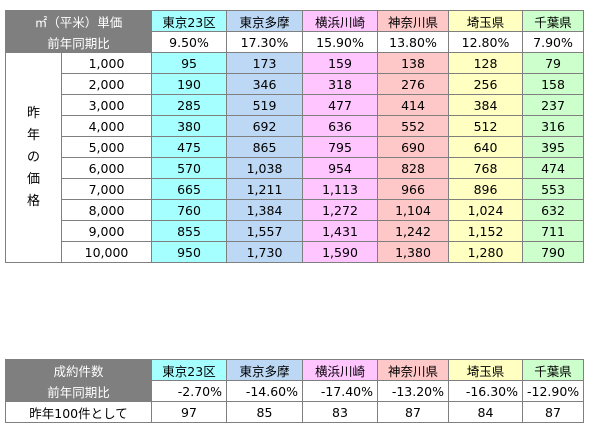 The height and width of the screenshot is (446, 611). I want to click on price-cell: 256, so click(486, 84).